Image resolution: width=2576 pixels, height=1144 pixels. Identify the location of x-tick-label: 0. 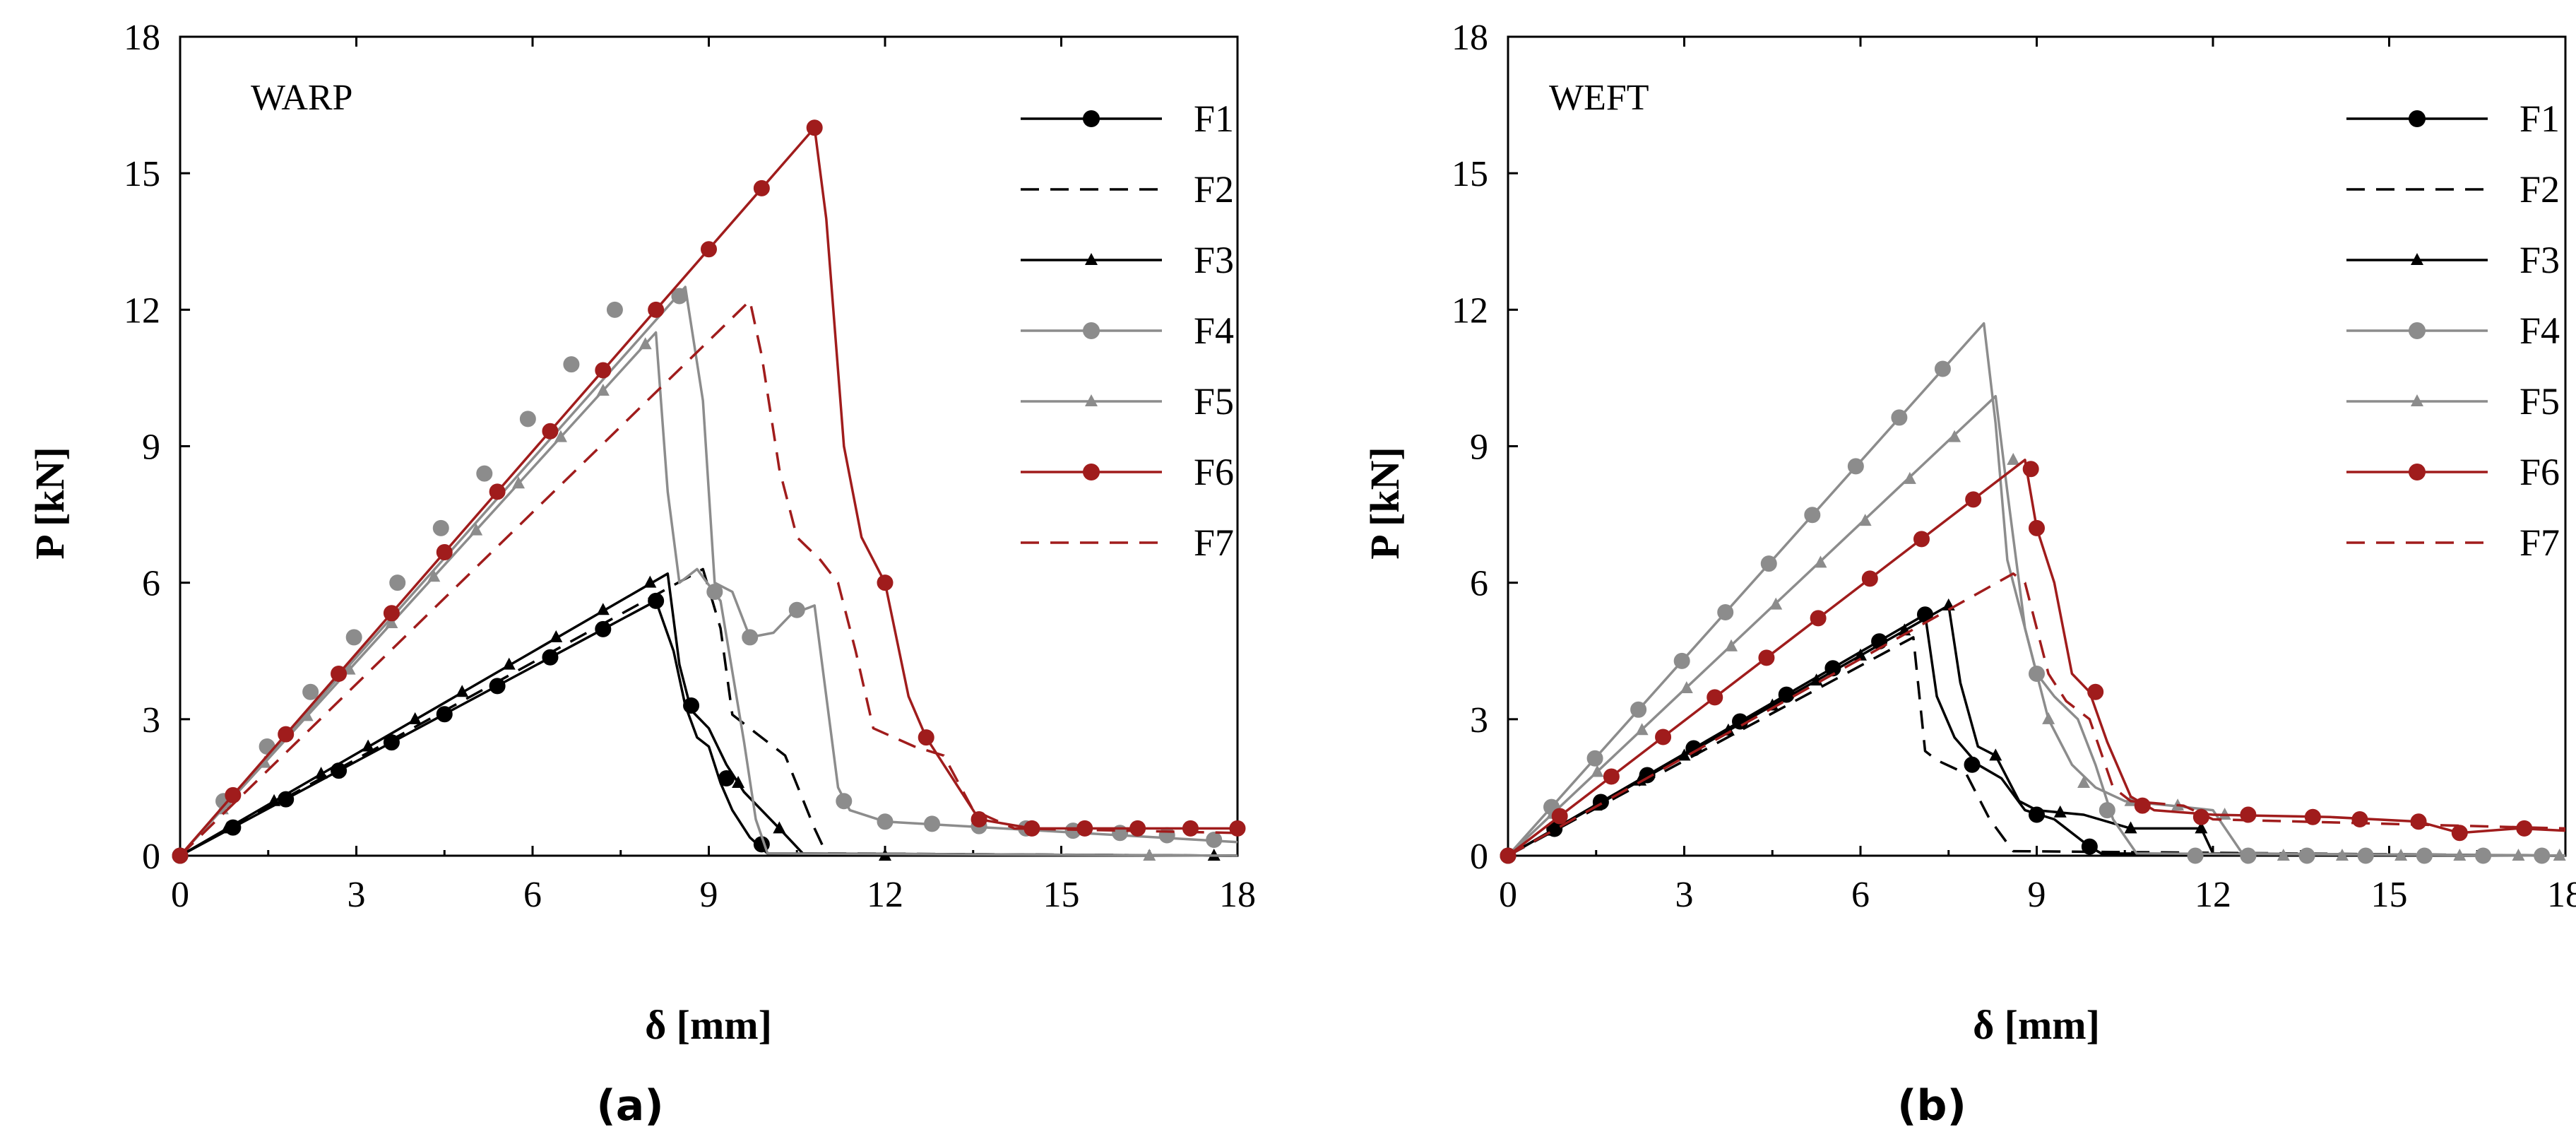
(1508, 895).